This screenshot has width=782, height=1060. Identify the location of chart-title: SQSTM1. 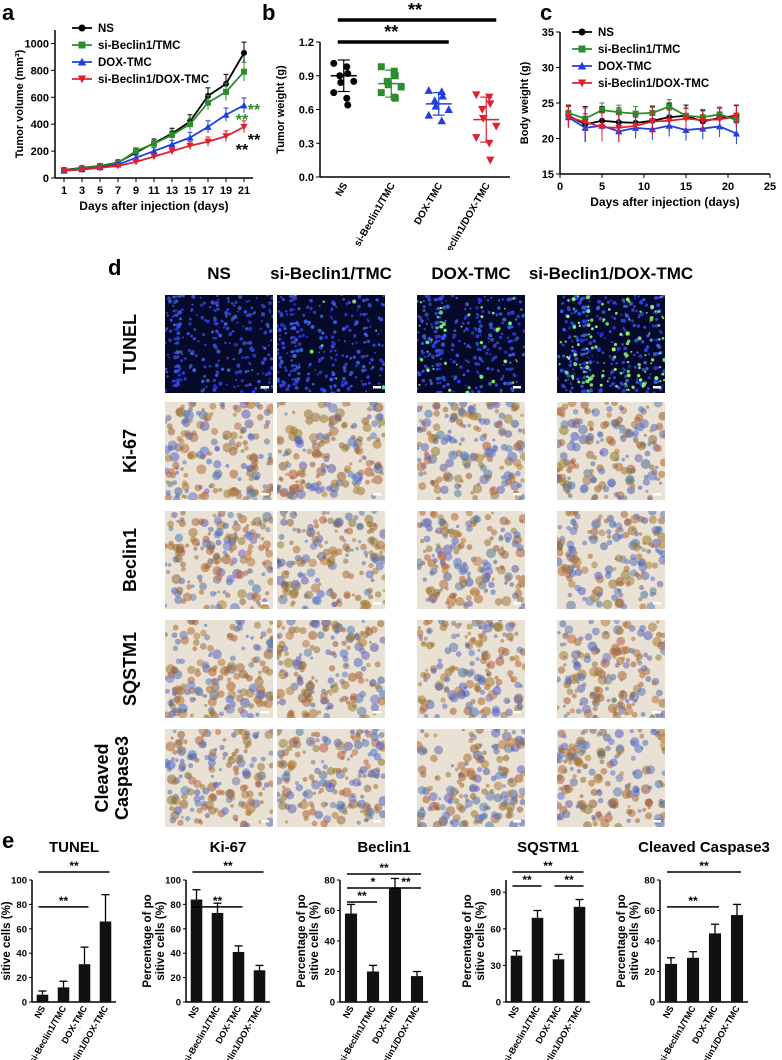
(548, 847).